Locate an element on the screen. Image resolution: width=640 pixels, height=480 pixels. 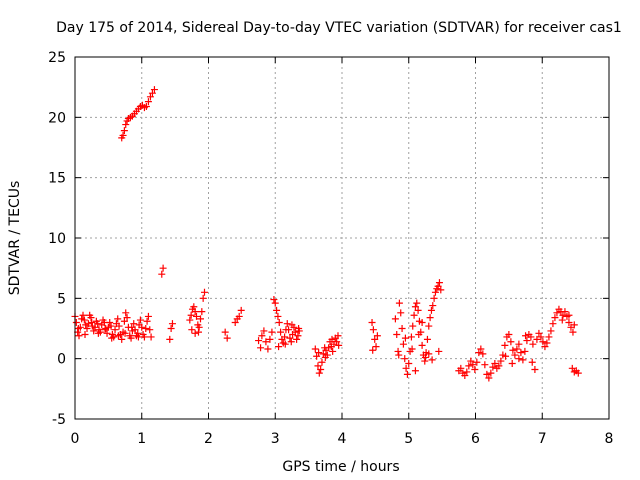
x-tick-label: 8 is located at coordinates (609, 439).